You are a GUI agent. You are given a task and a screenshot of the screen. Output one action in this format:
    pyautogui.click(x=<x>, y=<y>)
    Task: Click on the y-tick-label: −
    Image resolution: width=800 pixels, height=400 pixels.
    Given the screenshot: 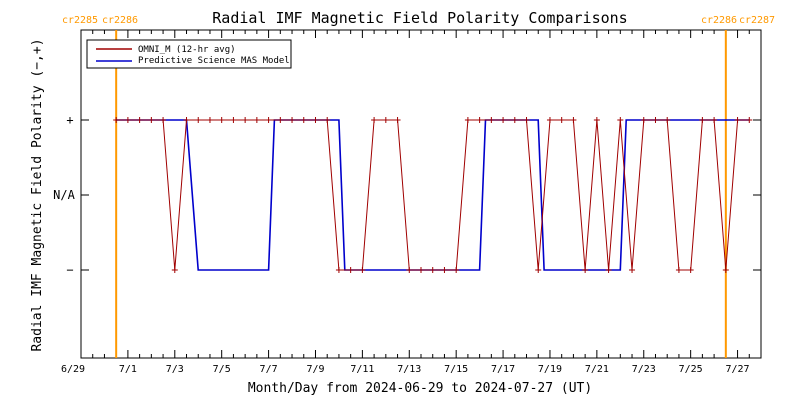 What is the action you would take?
    pyautogui.click(x=69, y=270)
    